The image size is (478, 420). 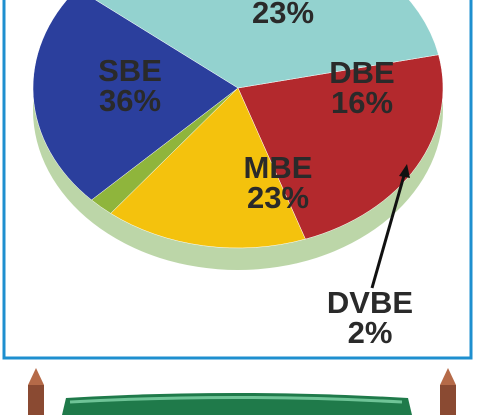 What do you see at coordinates (278, 167) in the screenshot?
I see `slice-name: MBE` at bounding box center [278, 167].